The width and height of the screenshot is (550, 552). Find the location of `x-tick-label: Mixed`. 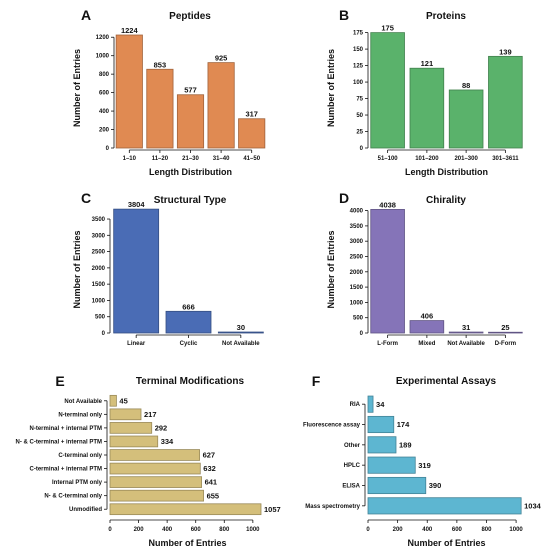

x-tick-label: Mixed is located at coordinates (426, 344).